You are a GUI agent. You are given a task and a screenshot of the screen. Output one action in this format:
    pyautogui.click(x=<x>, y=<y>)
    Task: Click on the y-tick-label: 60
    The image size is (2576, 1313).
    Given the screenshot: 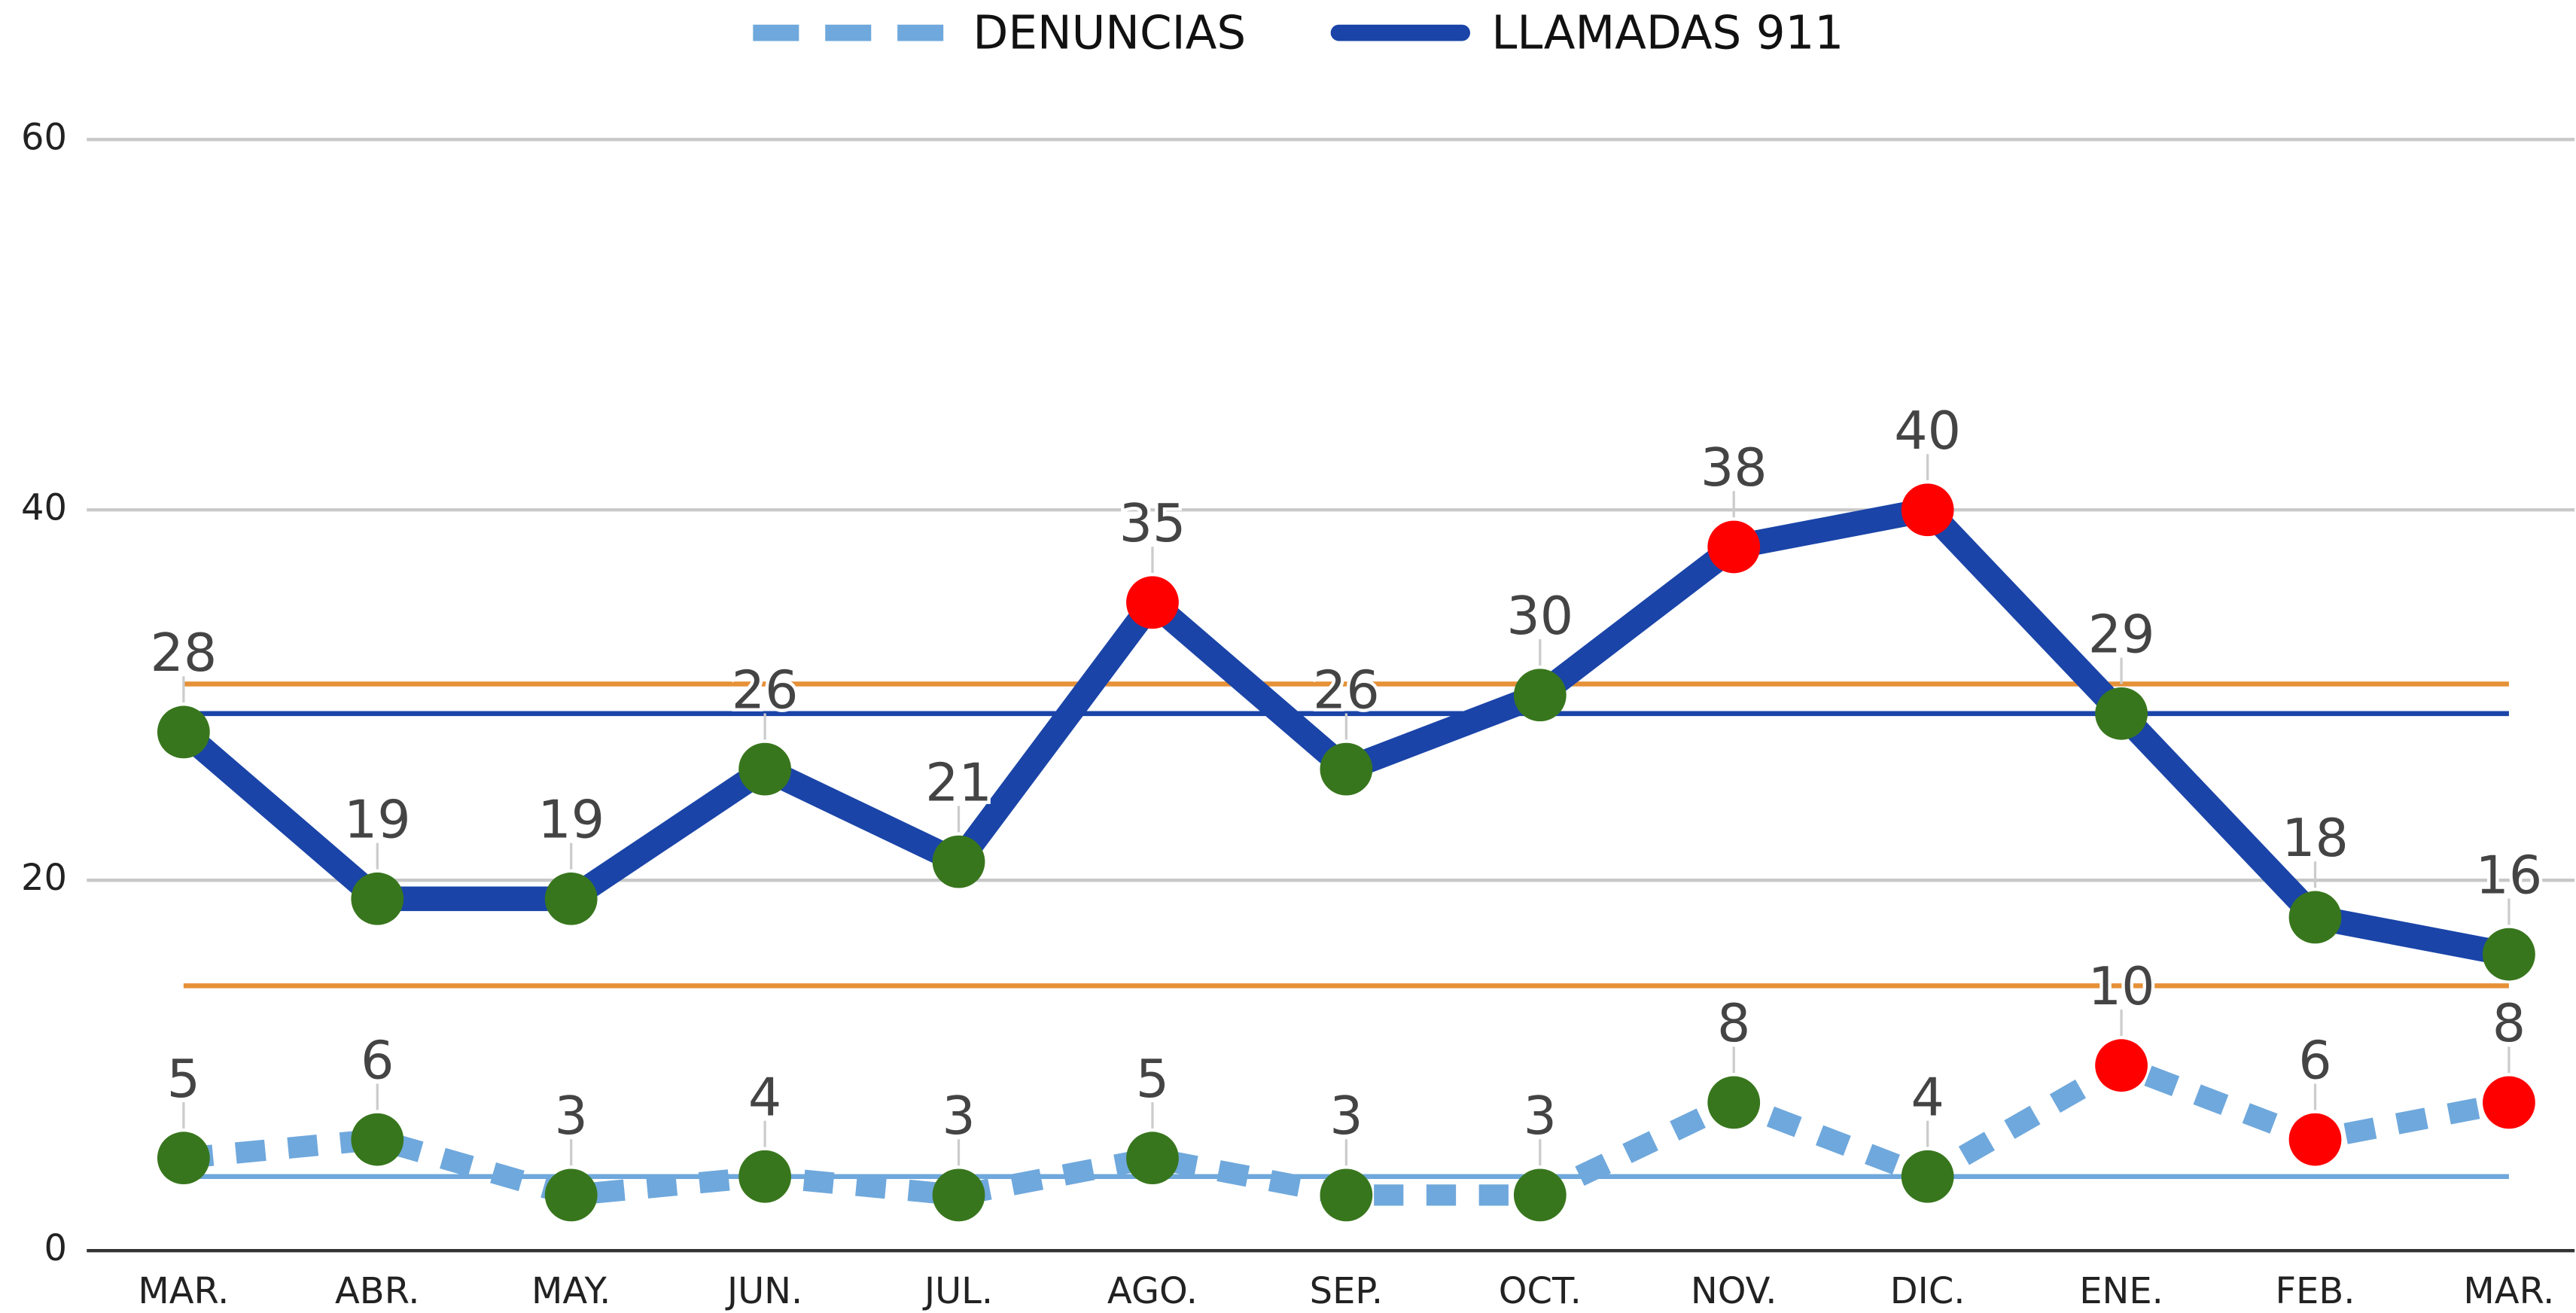 What is the action you would take?
    pyautogui.click(x=44, y=137)
    